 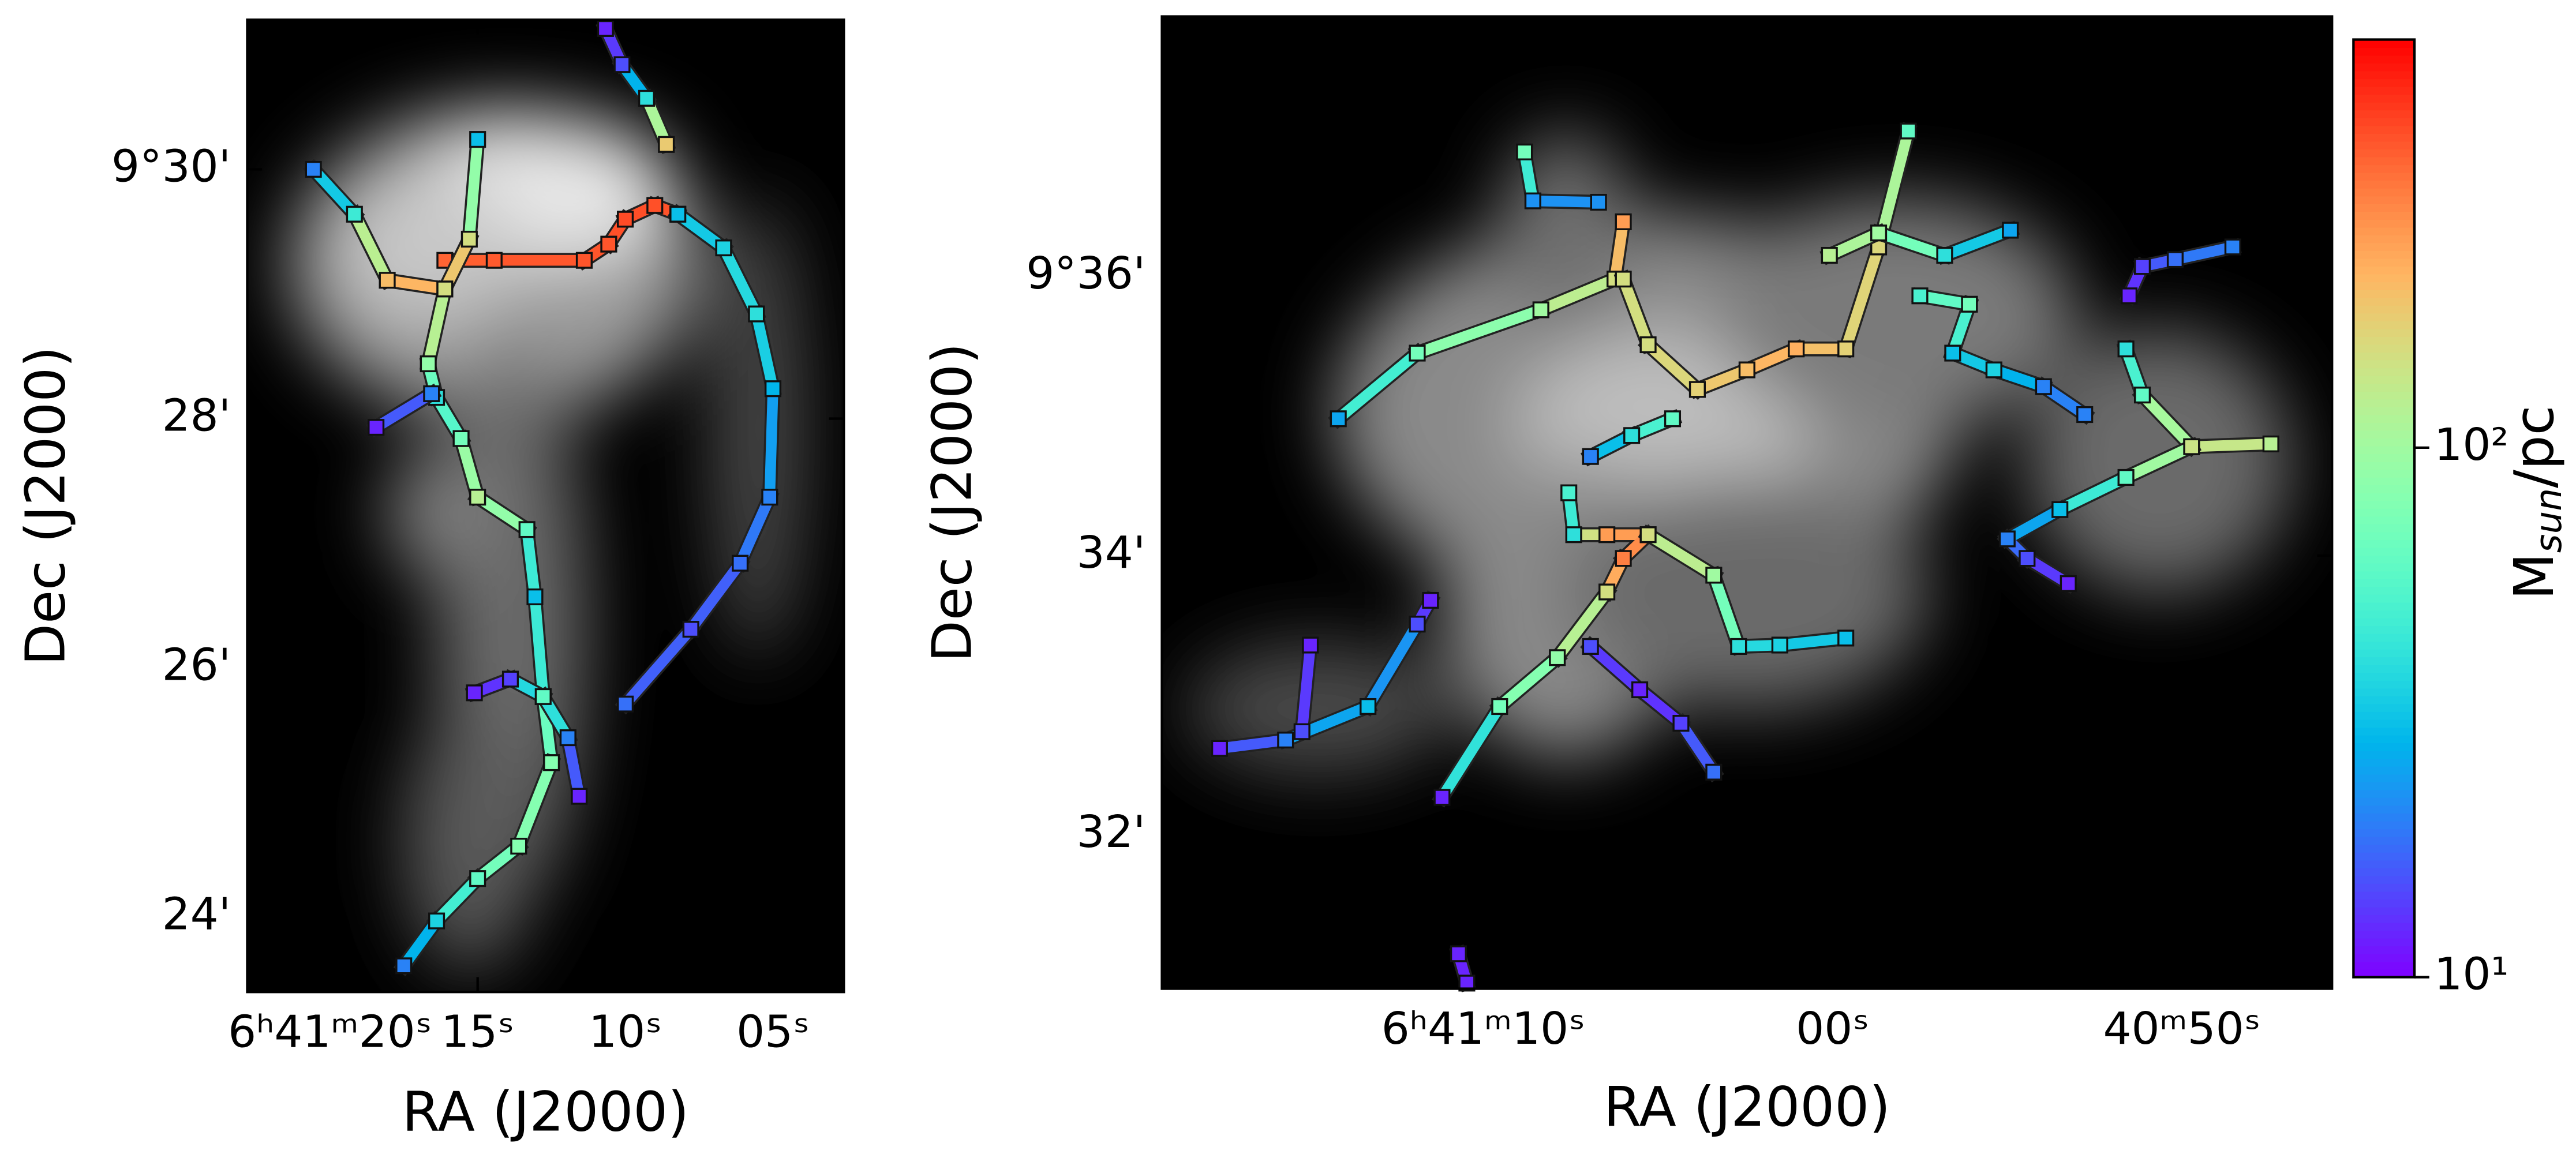 I want to click on y-tick-label: 9°30', so click(x=171, y=167).